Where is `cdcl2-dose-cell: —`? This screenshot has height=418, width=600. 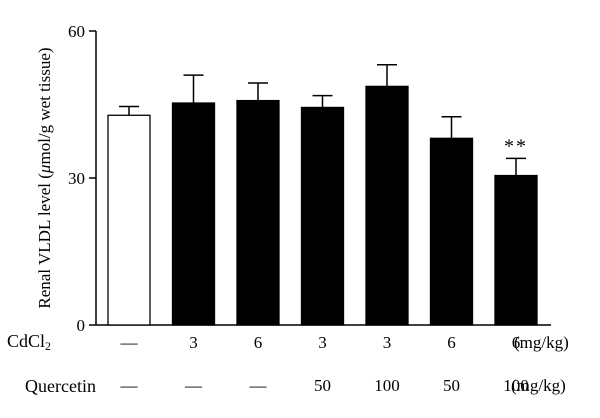
cdcl2-dose-cell: — is located at coordinates (129, 342).